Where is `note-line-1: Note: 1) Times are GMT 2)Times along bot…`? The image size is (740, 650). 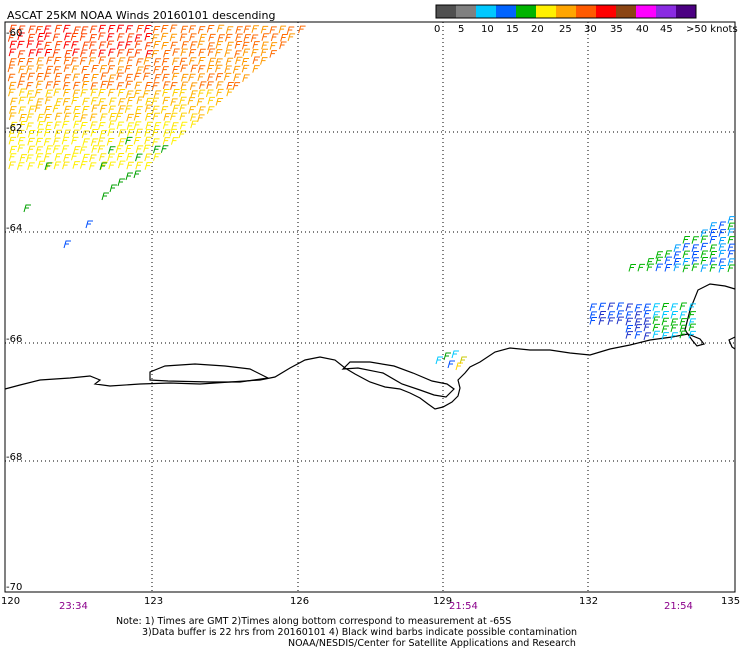 note-line-1: Note: 1) Times are GMT 2)Times along bot… is located at coordinates (313, 621).